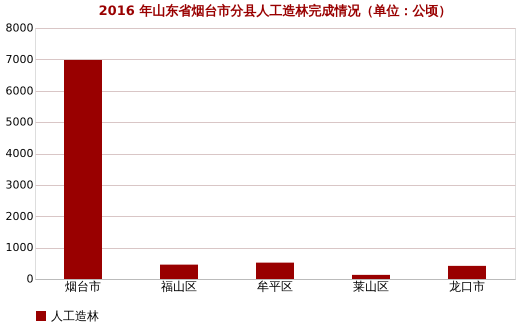  I want to click on x-tick-label: 龙口市, so click(467, 287).